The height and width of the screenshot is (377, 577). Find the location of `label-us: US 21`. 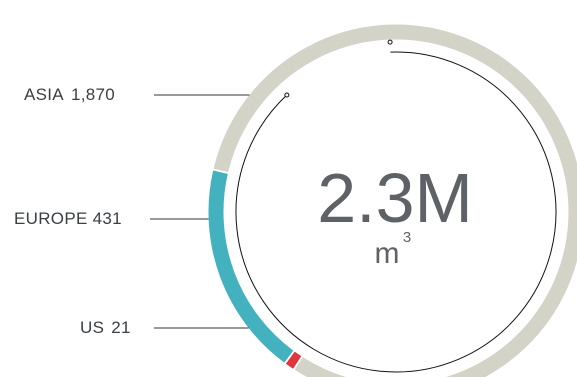

label-us: US 21 is located at coordinates (105, 327).